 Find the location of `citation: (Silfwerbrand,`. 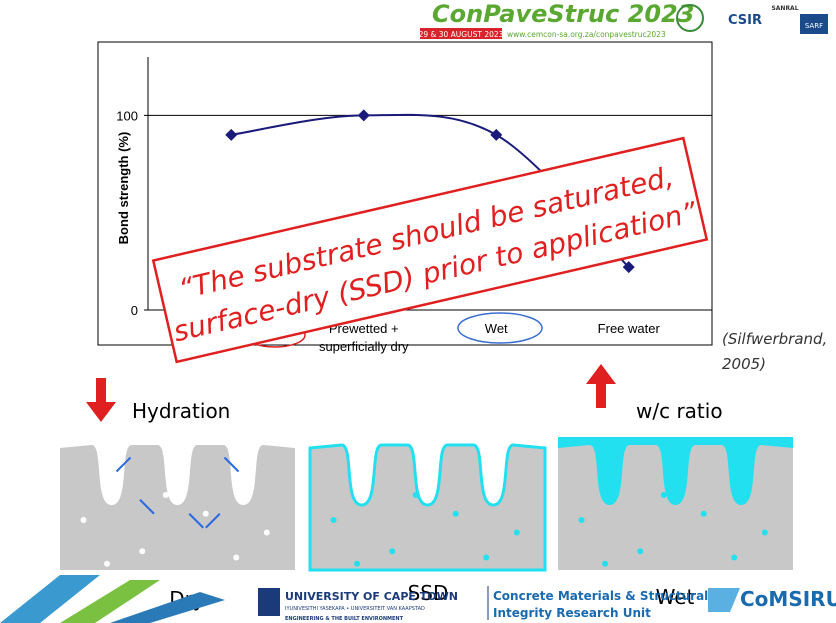

citation: (Silfwerbrand, is located at coordinates (774, 339).